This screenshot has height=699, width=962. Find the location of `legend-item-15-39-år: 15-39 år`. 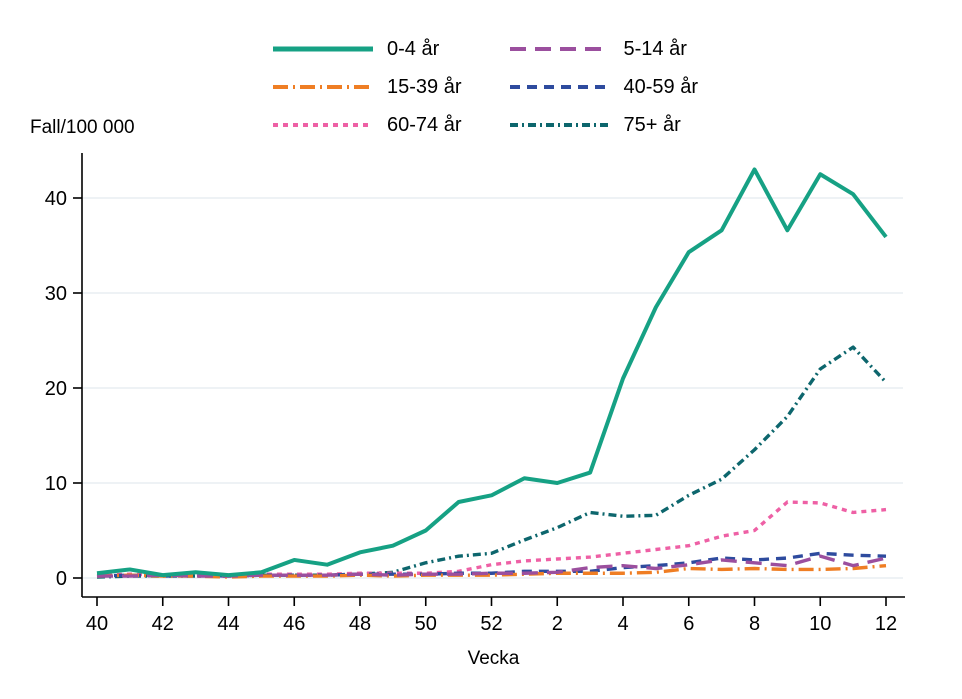

legend-item-15-39-år: 15-39 år is located at coordinates (367, 87).